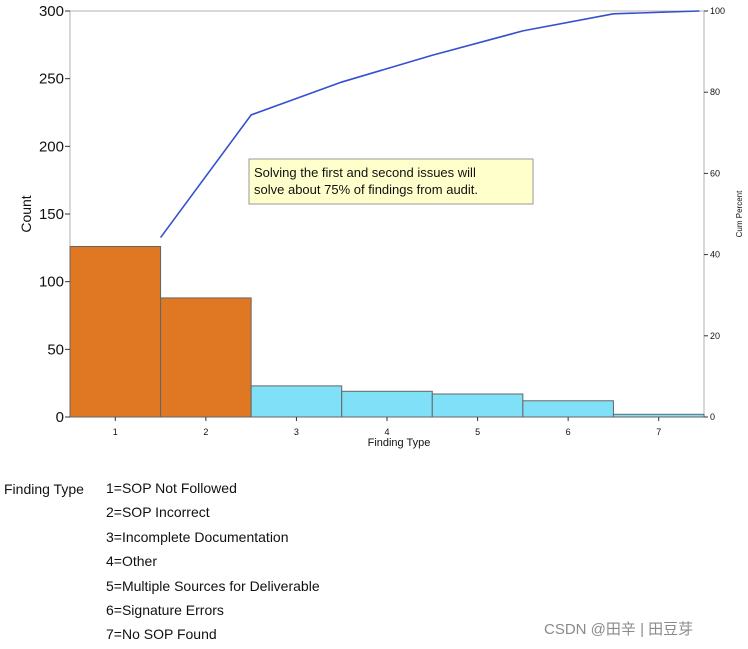  Describe the element at coordinates (26, 213) in the screenshot. I see `y-axis-label: Count` at that location.